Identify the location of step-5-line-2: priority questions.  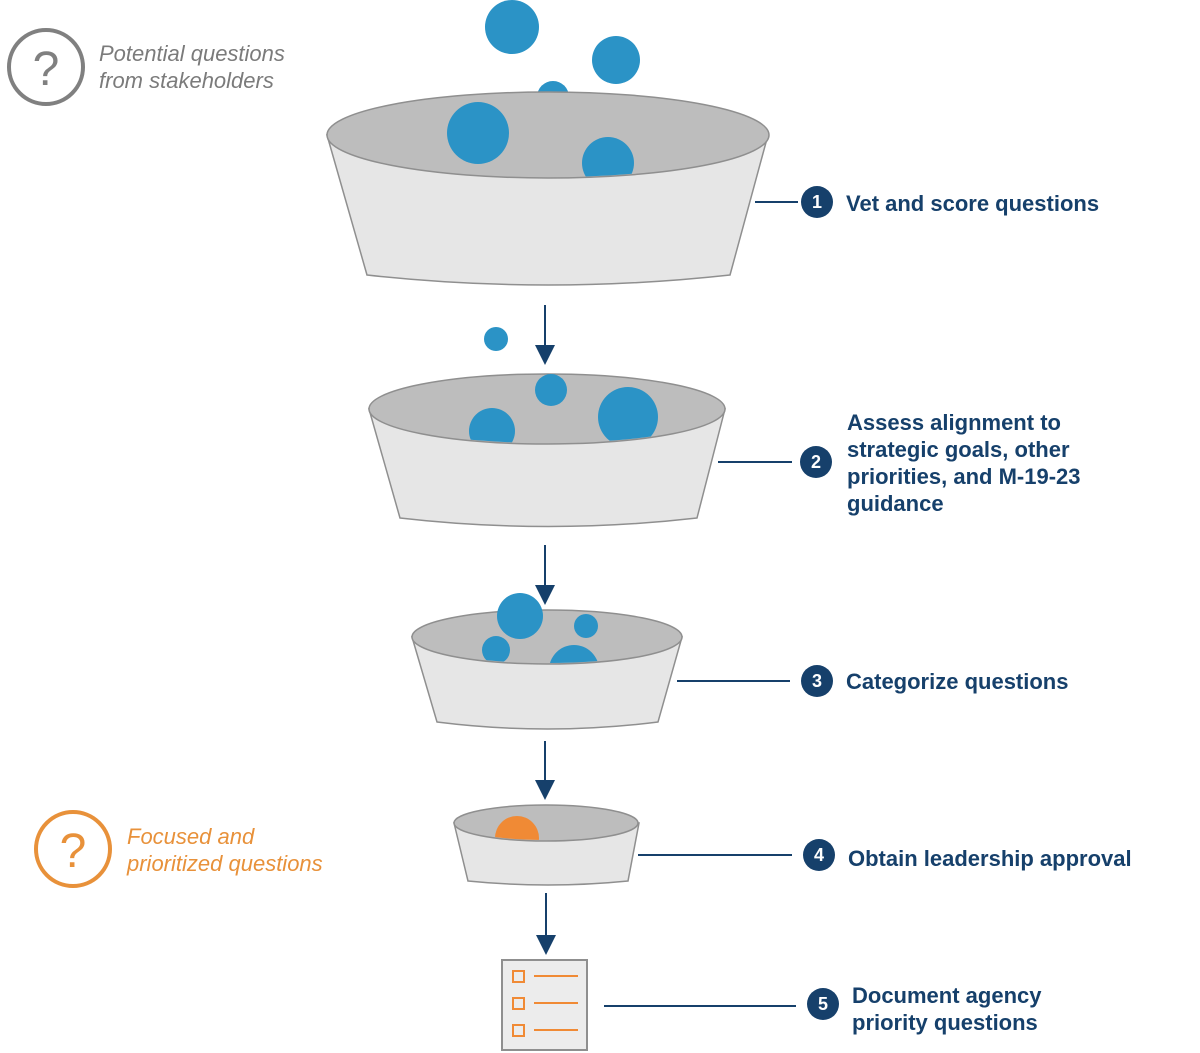
(945, 1022).